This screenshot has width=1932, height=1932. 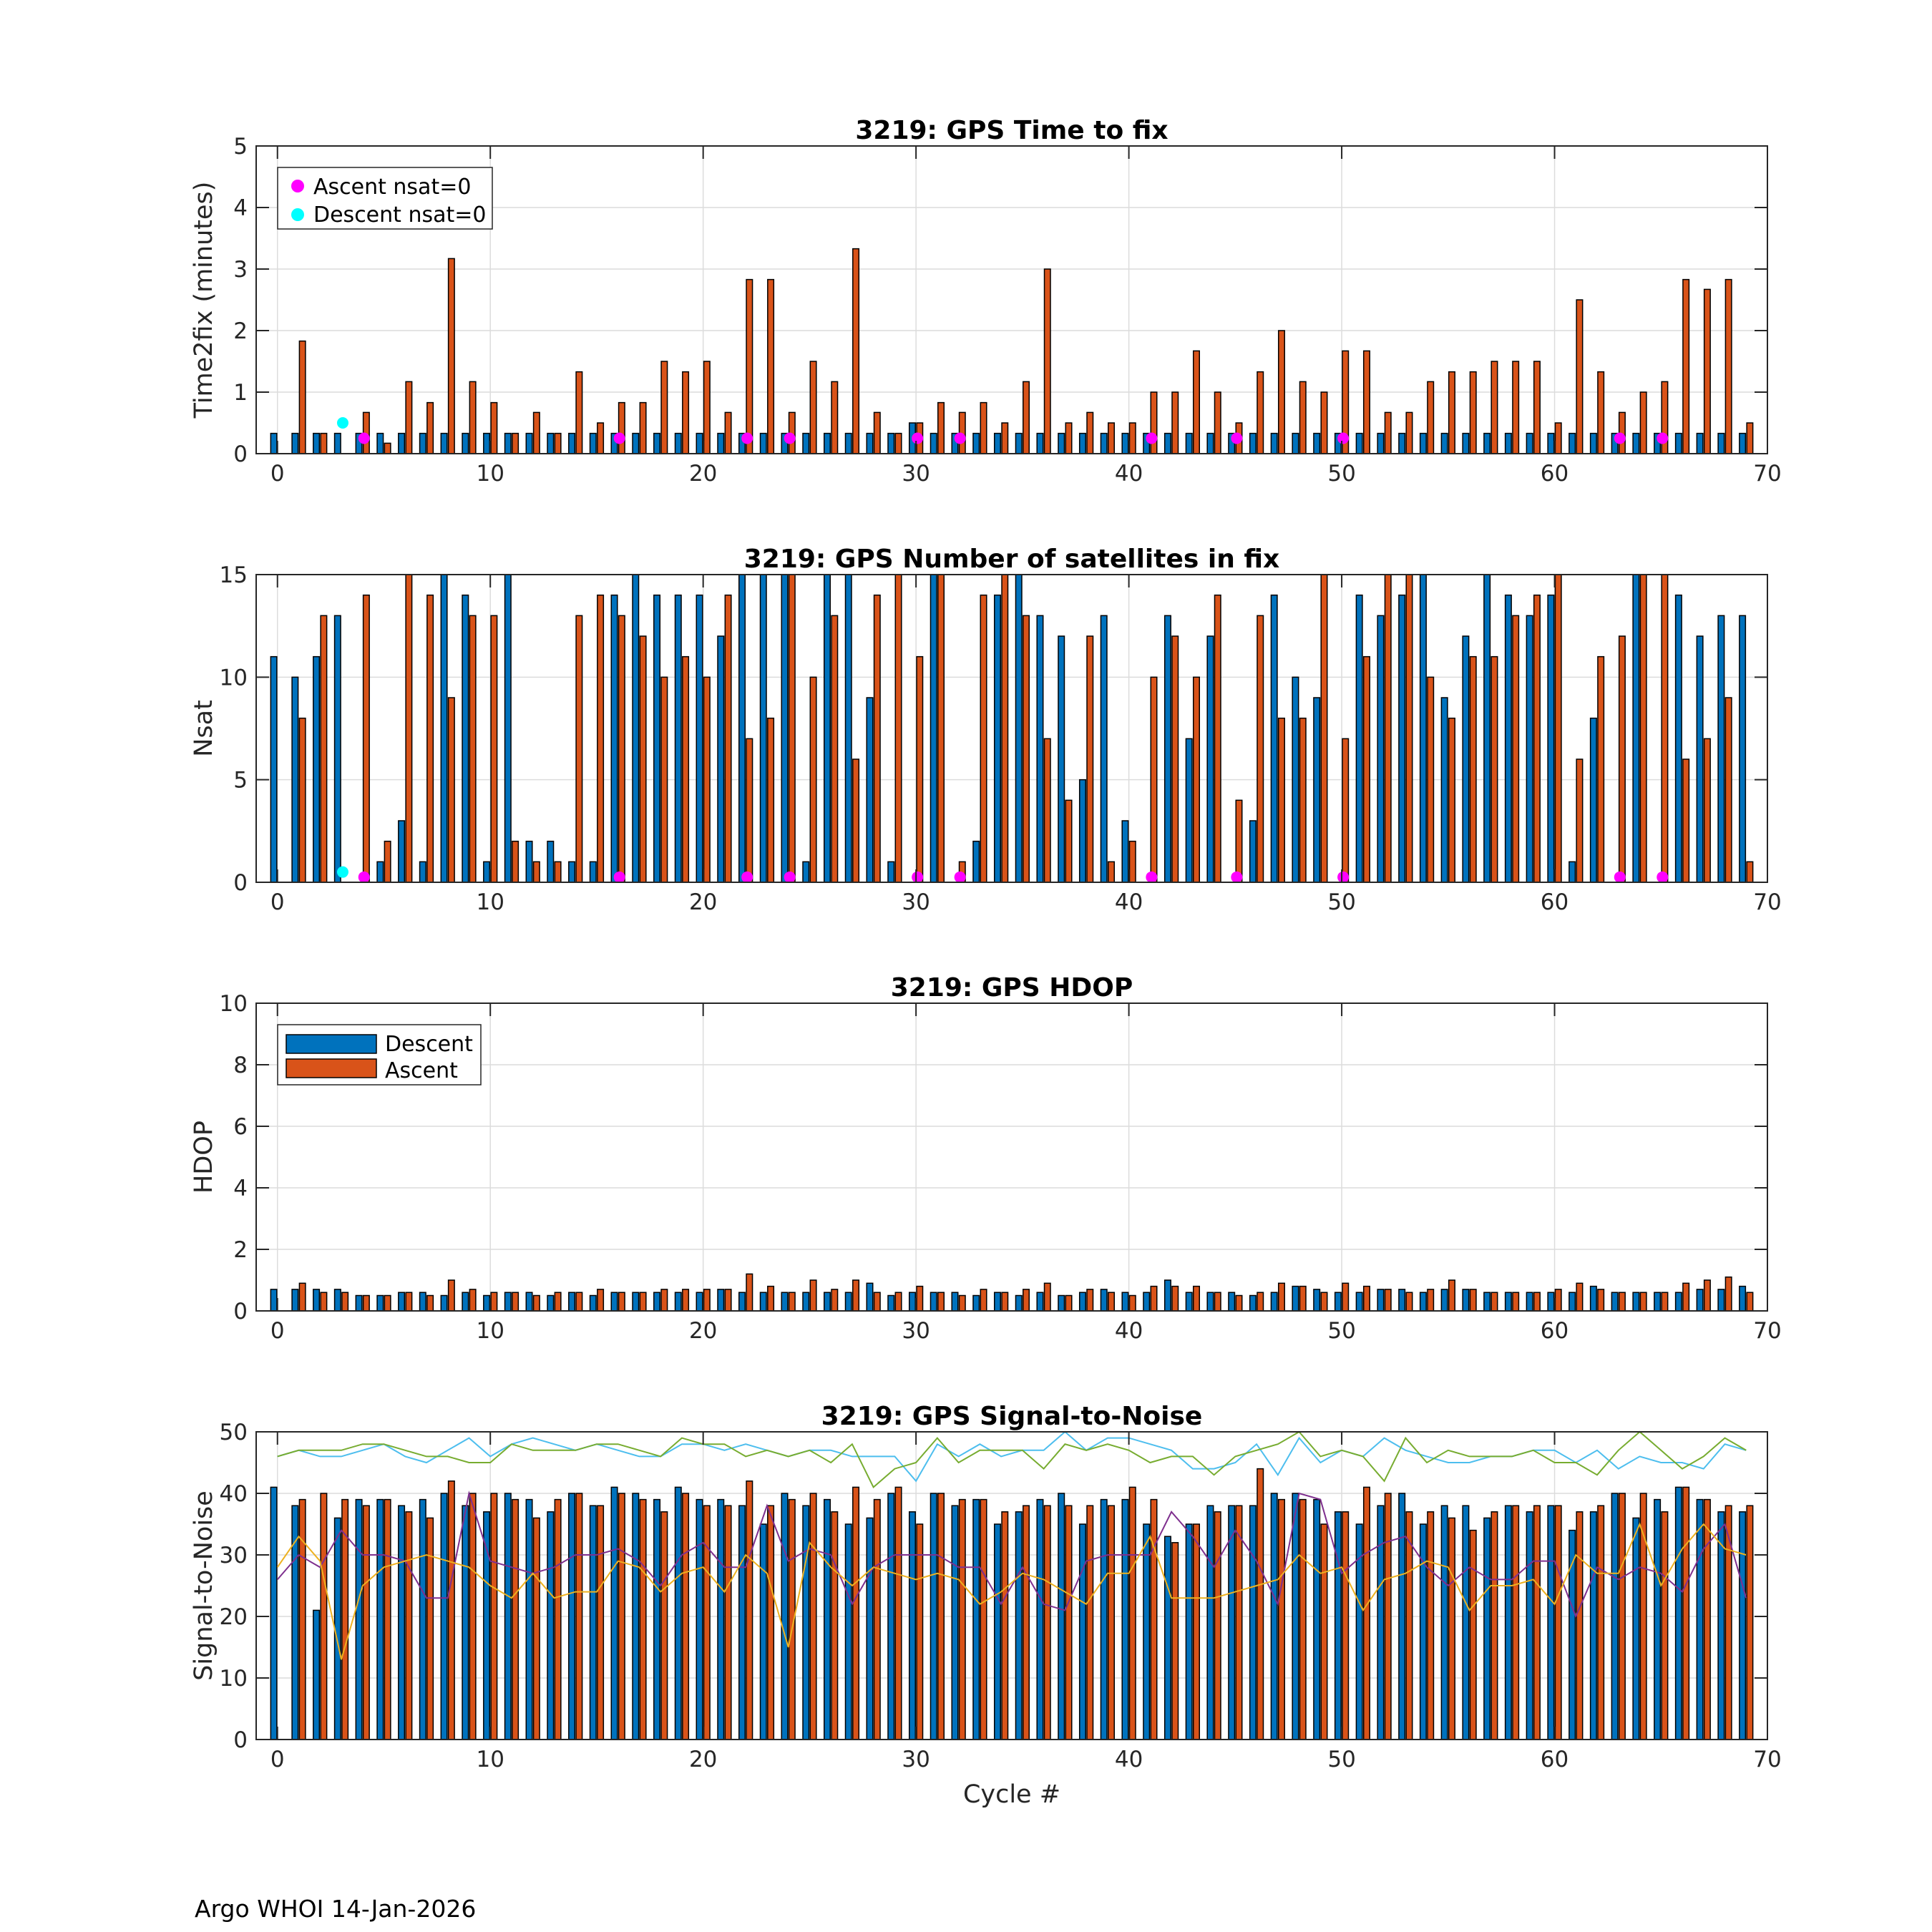 I want to click on x-tick-label: 10, so click(x=490, y=902).